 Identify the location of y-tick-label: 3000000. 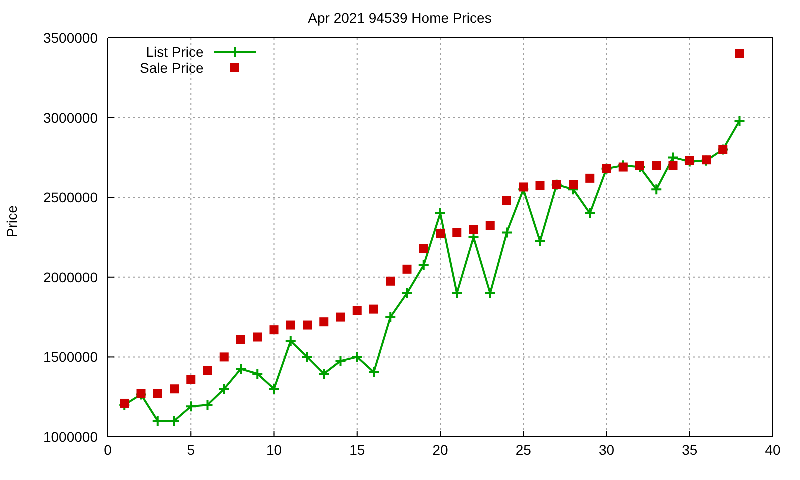
(70, 118).